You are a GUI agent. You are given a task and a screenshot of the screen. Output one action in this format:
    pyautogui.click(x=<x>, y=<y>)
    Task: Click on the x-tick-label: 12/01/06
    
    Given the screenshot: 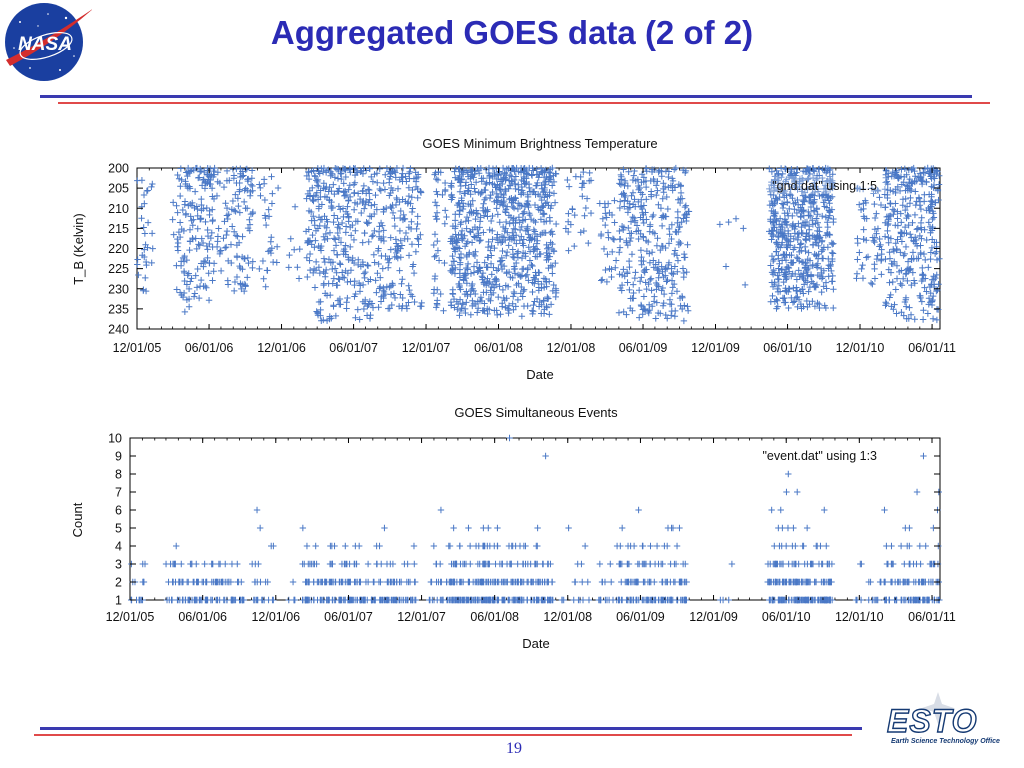 What is the action you would take?
    pyautogui.click(x=275, y=617)
    